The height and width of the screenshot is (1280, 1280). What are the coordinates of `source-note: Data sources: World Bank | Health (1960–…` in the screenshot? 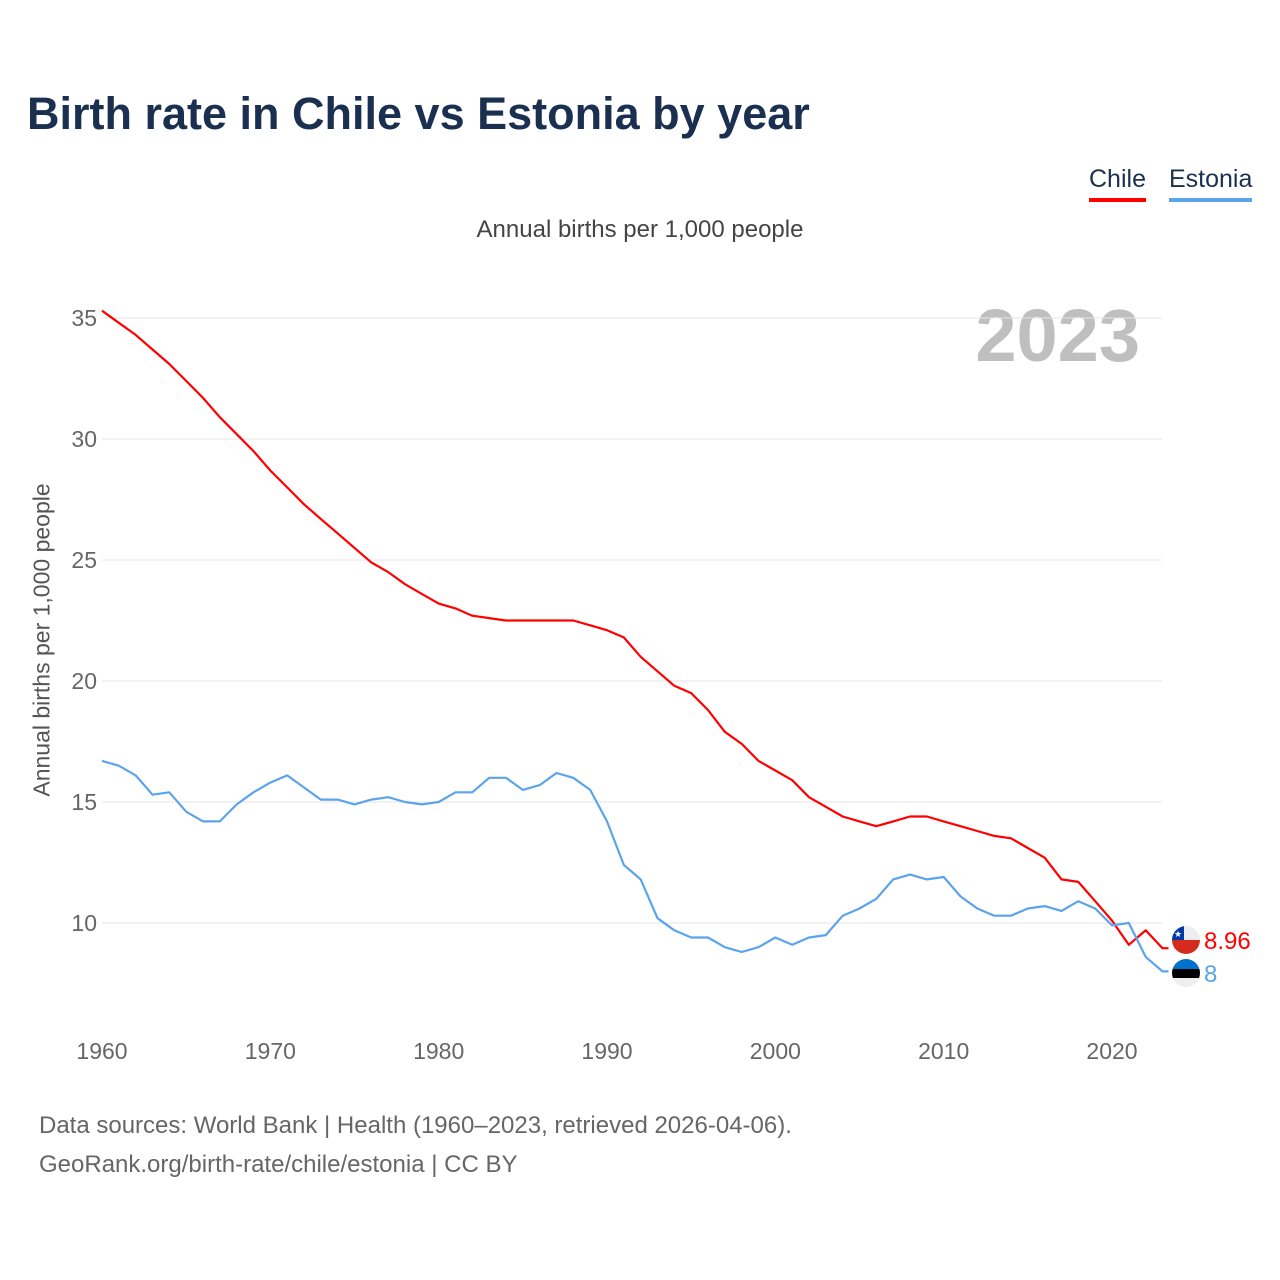 It's located at (415, 1145).